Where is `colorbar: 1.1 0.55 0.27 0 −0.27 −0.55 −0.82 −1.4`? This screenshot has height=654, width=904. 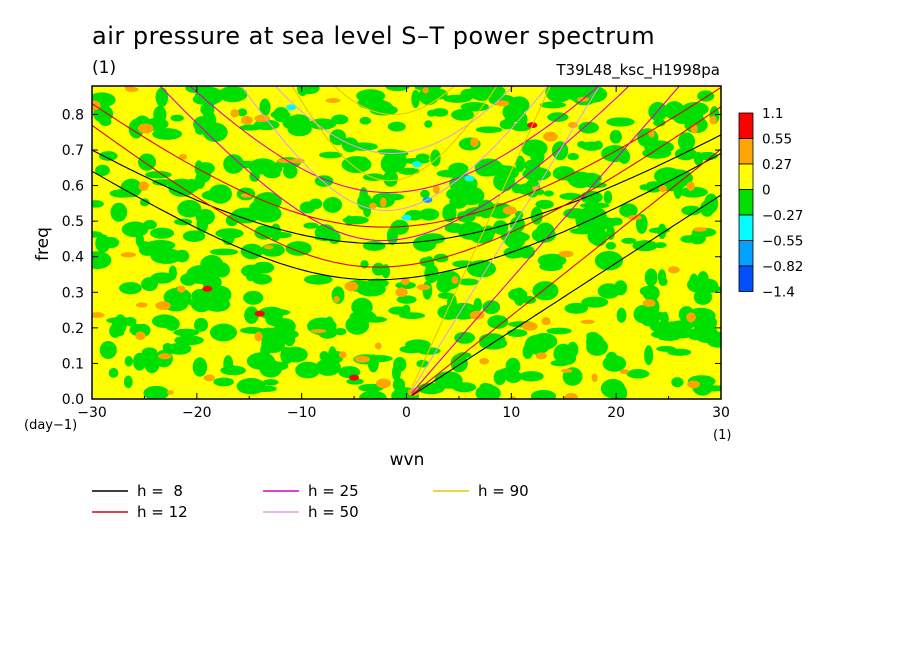 colorbar: 1.1 0.55 0.27 0 −0.27 −0.55 −0.82 −1.4 is located at coordinates (770, 203).